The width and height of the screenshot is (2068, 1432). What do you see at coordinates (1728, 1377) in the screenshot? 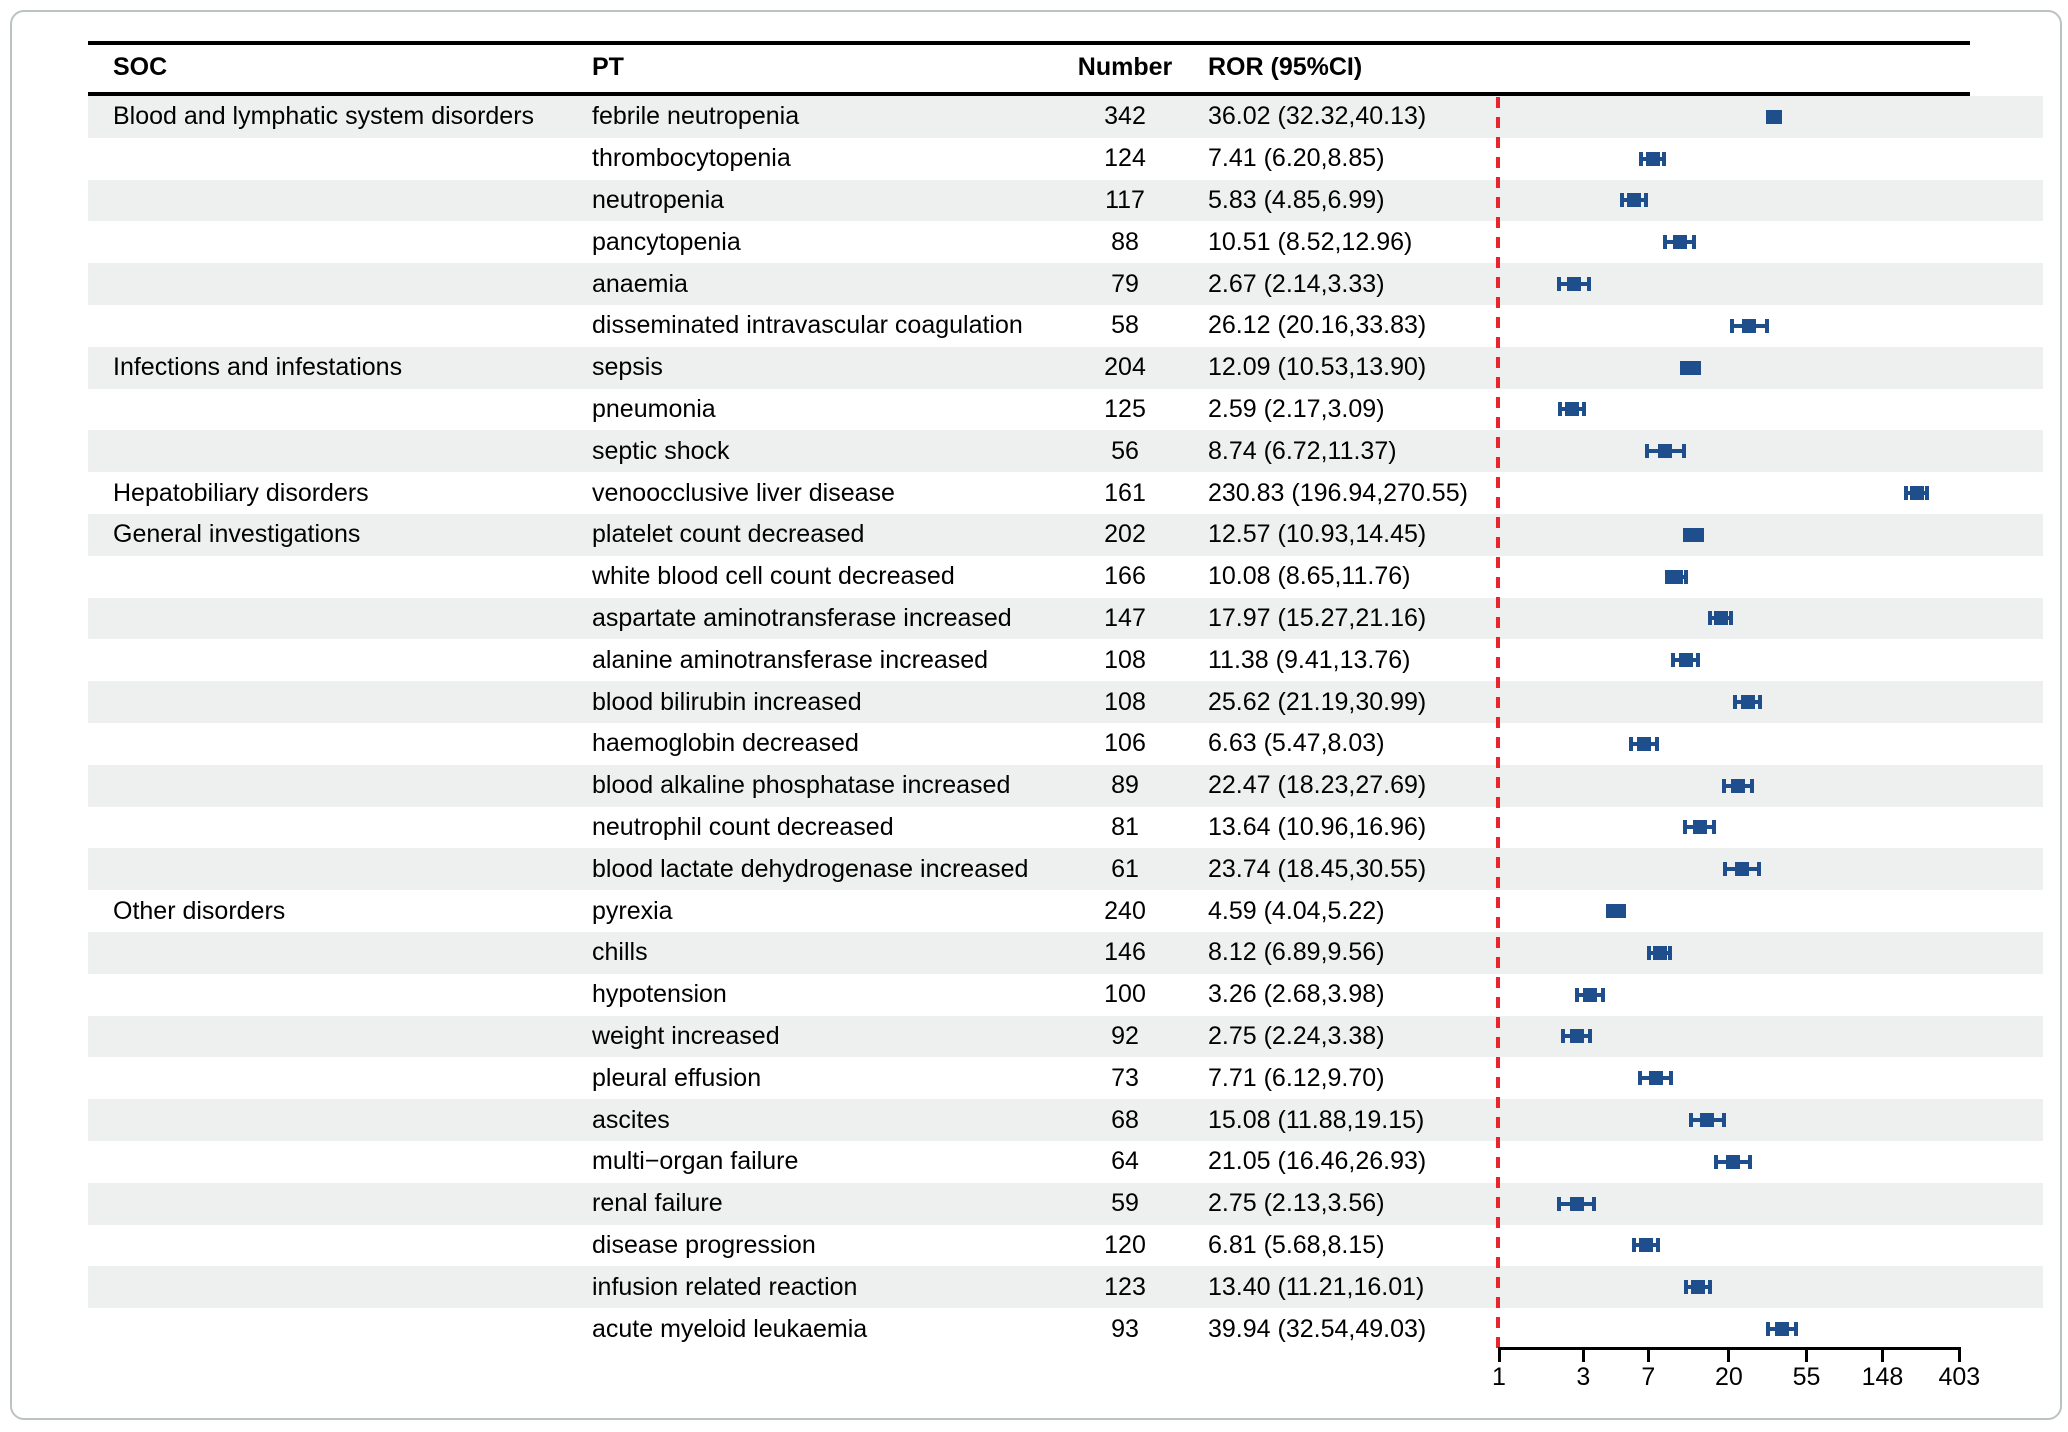
I see `axis-tick-label: 20` at bounding box center [1728, 1377].